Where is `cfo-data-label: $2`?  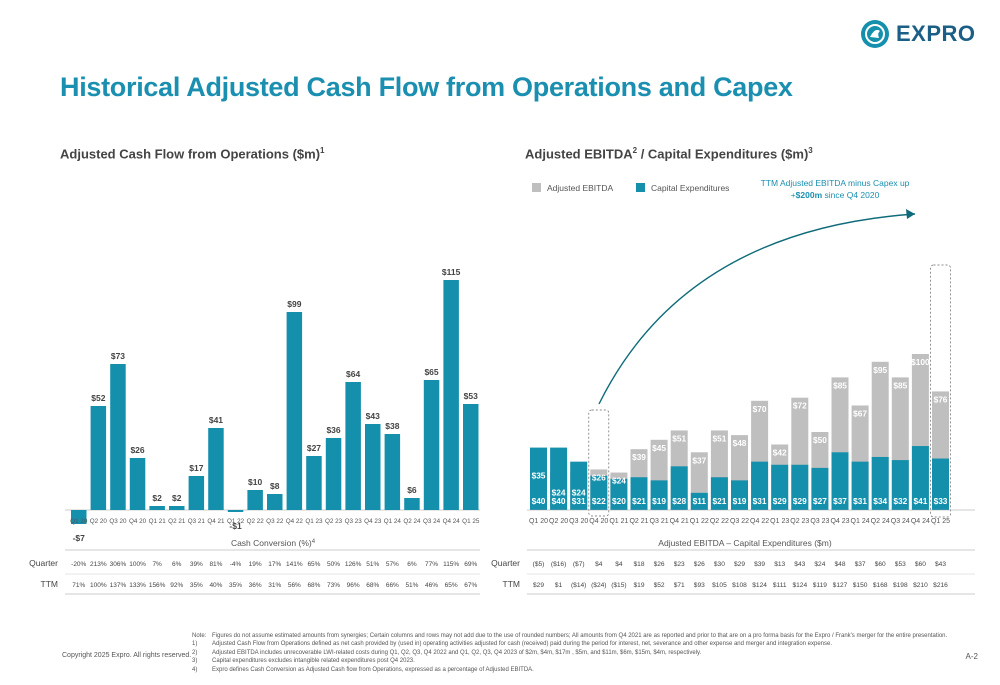
cfo-data-label: $2 is located at coordinates (177, 498).